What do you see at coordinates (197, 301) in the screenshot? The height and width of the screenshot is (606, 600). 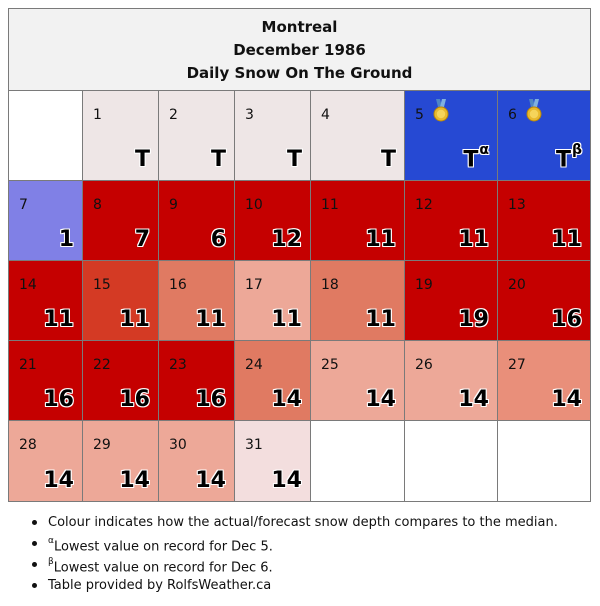 I see `day-cell: 16 11` at bounding box center [197, 301].